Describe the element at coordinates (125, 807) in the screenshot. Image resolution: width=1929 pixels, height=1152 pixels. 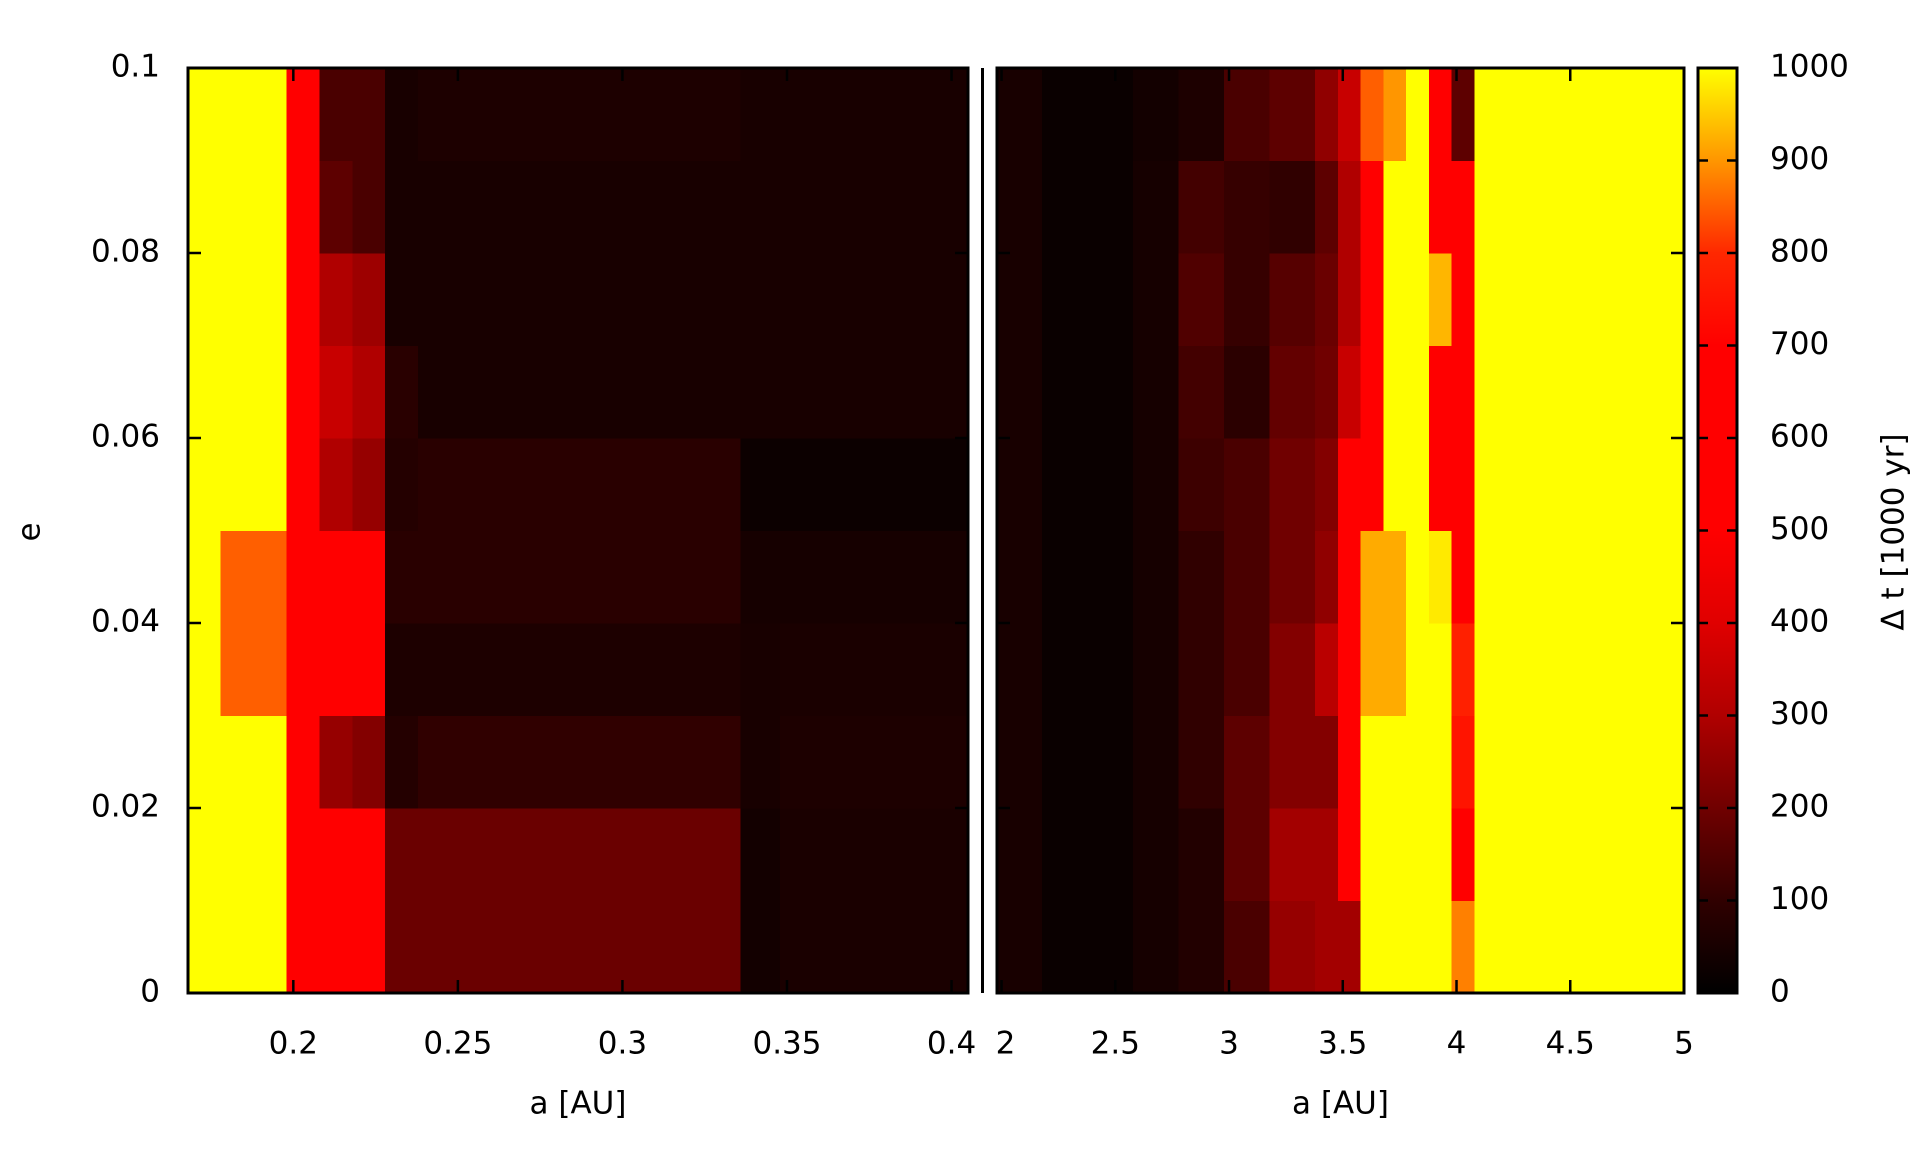
I see `y-tick-label: 0.02` at that location.